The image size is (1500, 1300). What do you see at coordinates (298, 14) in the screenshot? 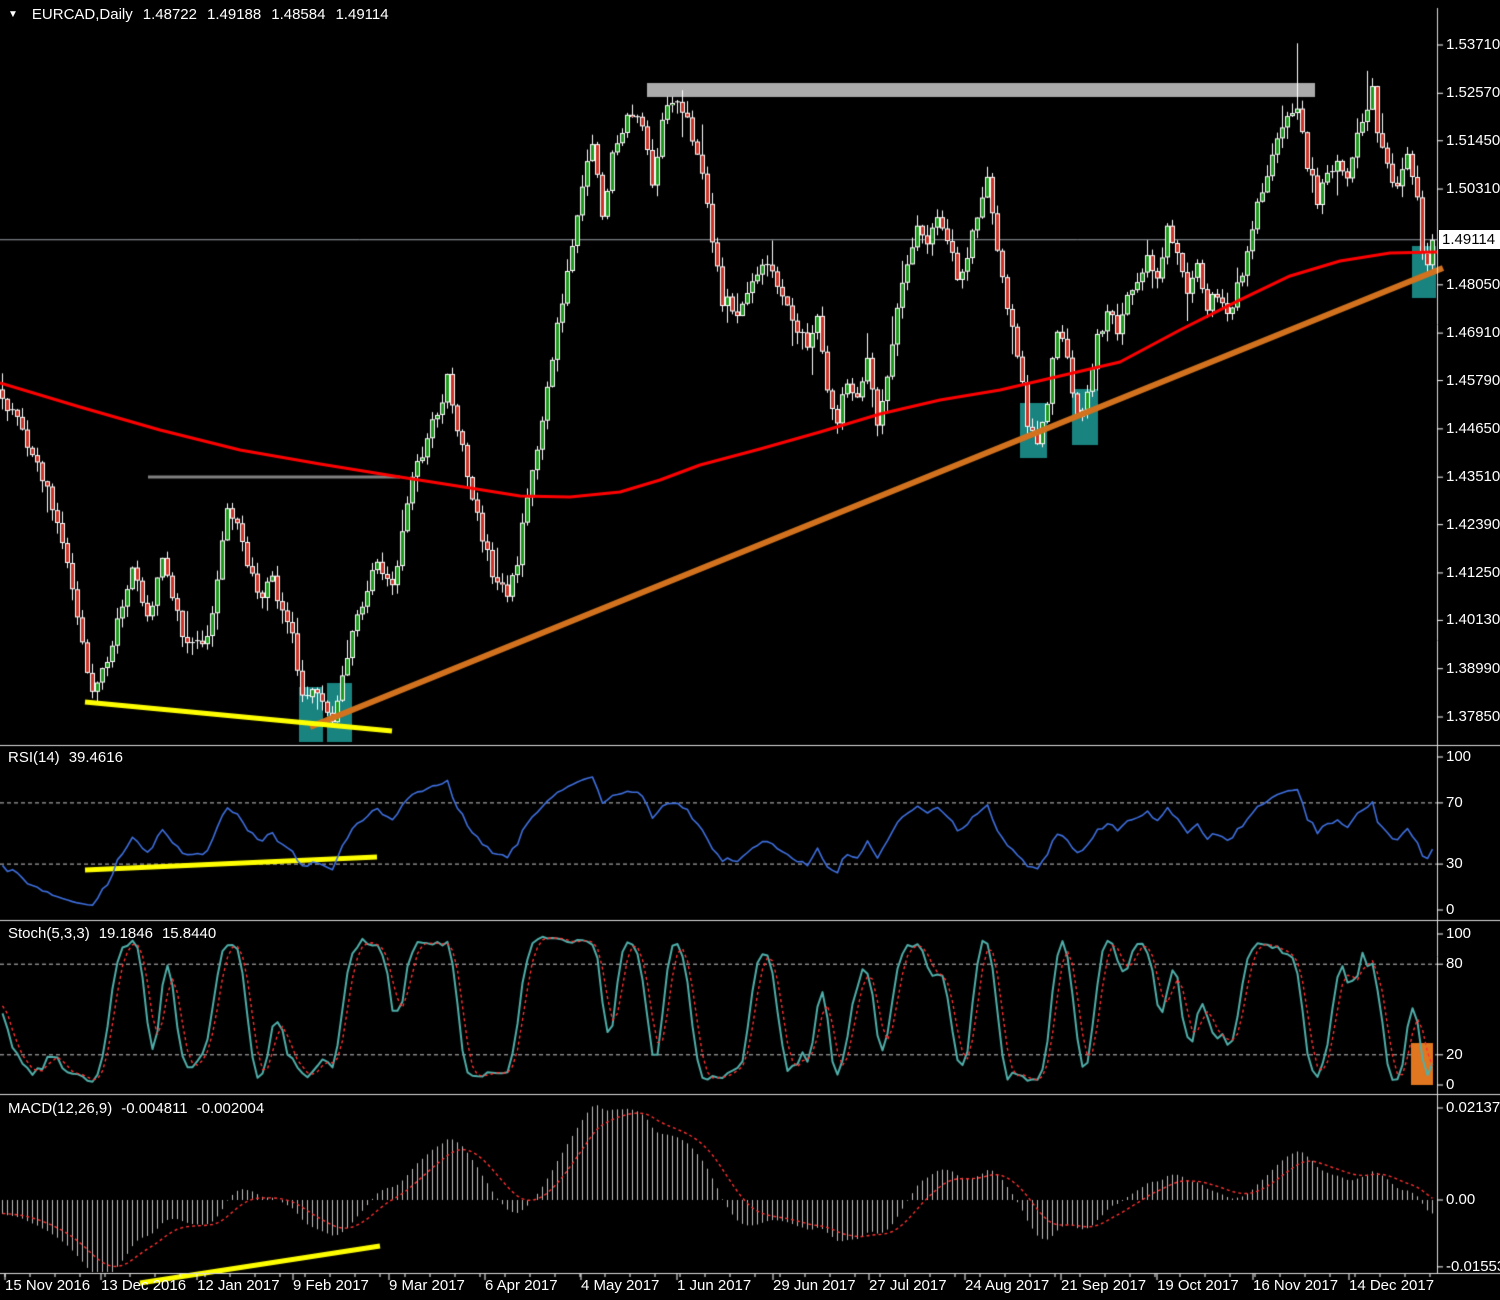
I see `low-value: 1.48584` at bounding box center [298, 14].